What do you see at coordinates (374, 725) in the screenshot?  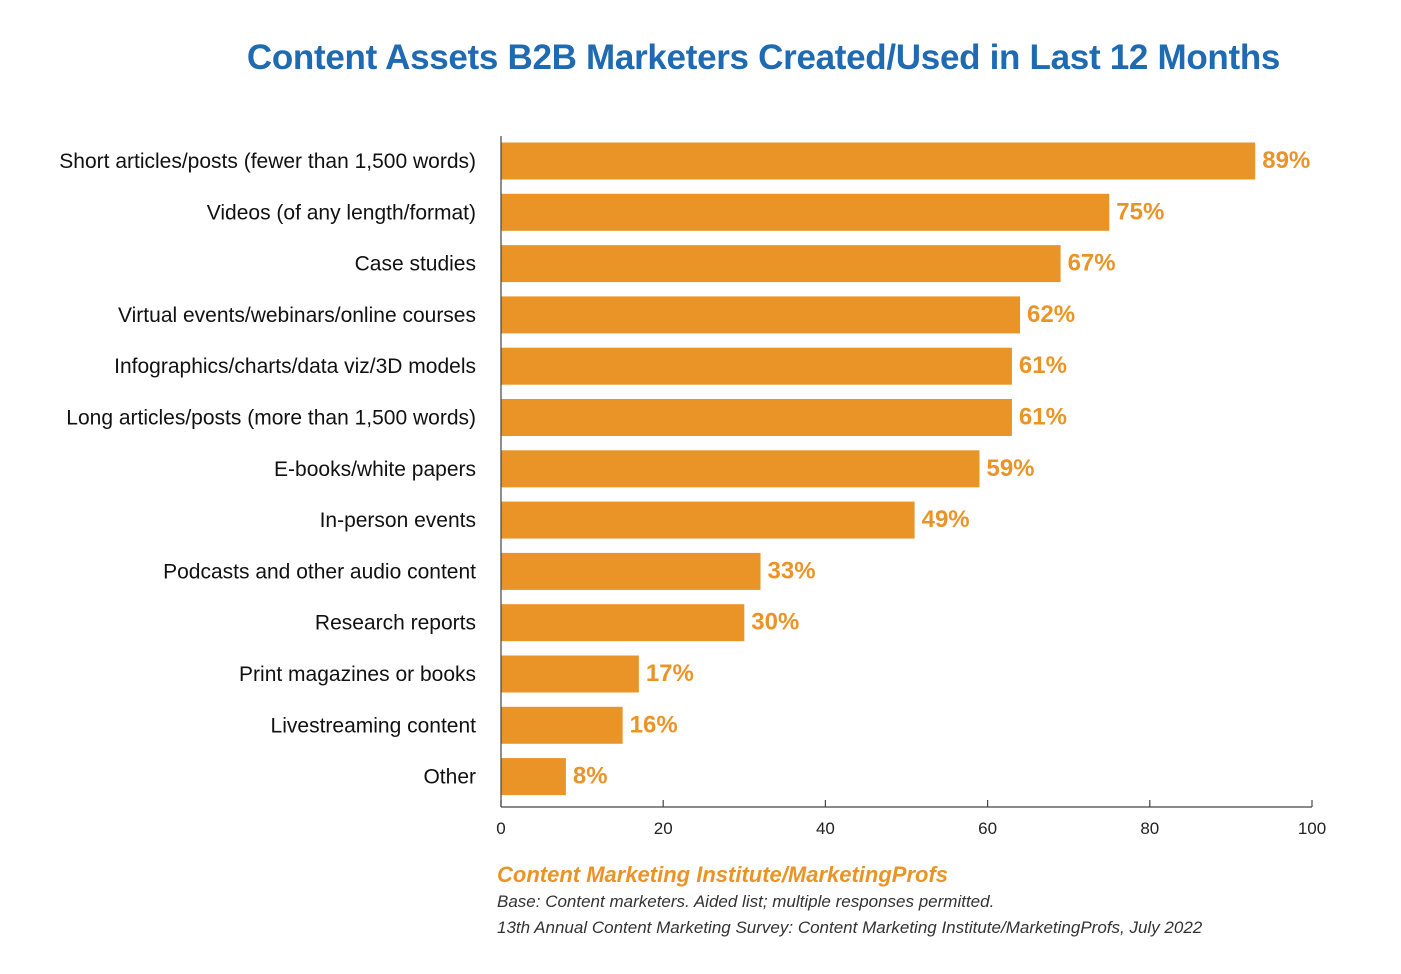 I see `category-label: Livestreaming content` at bounding box center [374, 725].